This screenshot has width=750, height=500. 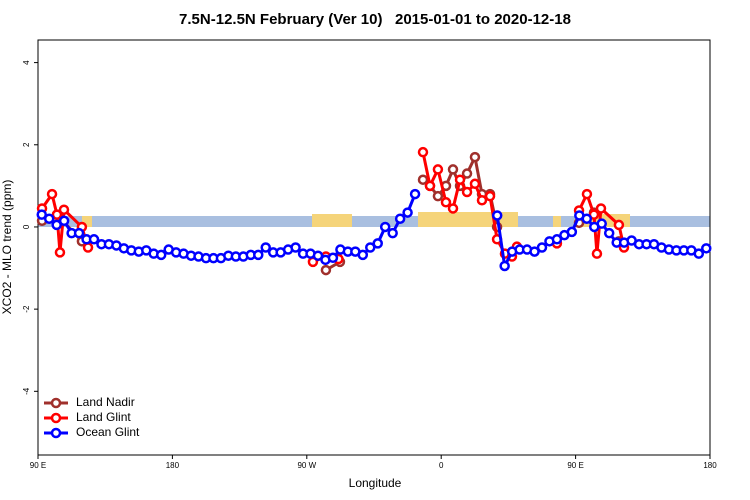 What do you see at coordinates (306, 465) in the screenshot?
I see `x-tick-label: 90 W` at bounding box center [306, 465].